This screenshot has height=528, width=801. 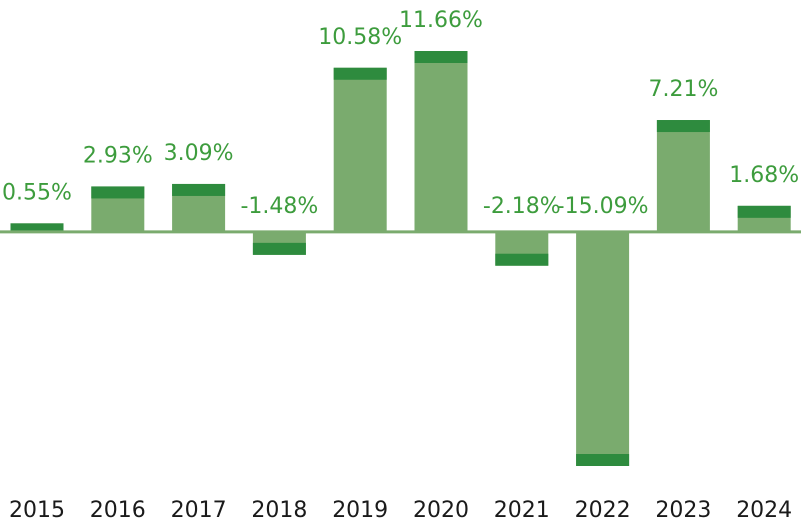 What do you see at coordinates (522, 510) in the screenshot?
I see `x-tick-label: 2021` at bounding box center [522, 510].